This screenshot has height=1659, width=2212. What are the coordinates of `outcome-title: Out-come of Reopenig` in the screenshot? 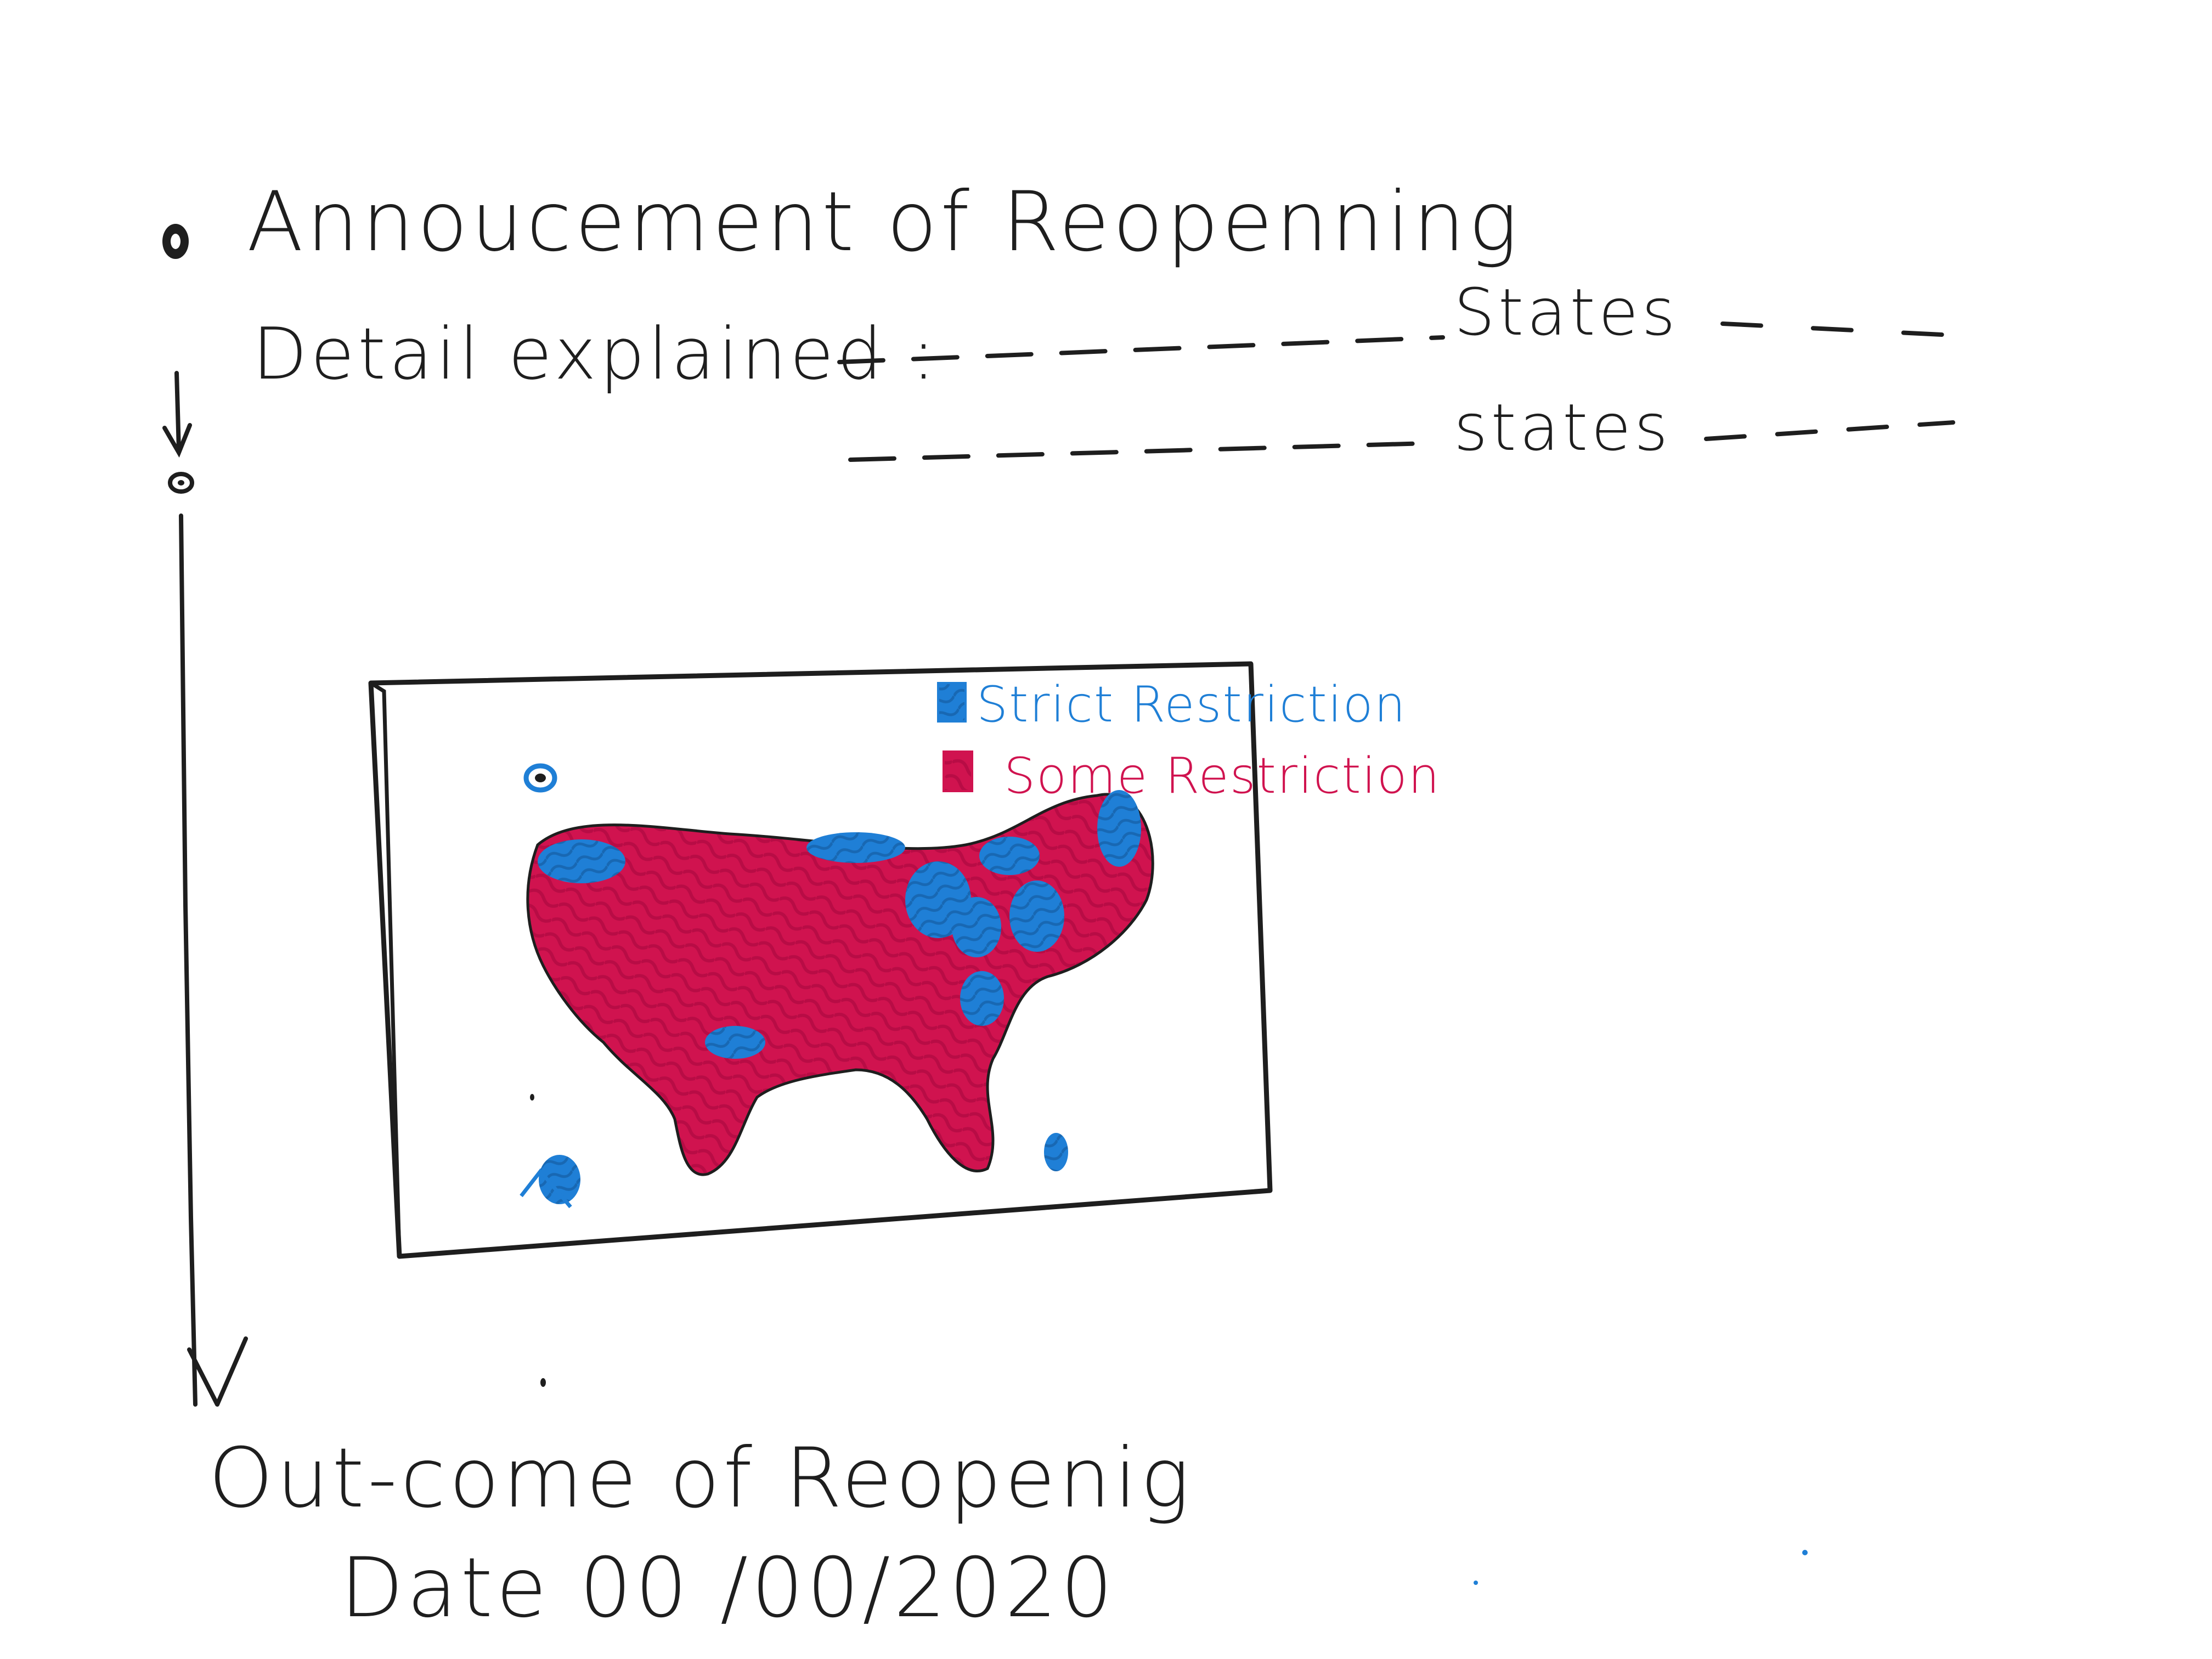 It's located at (701, 1479).